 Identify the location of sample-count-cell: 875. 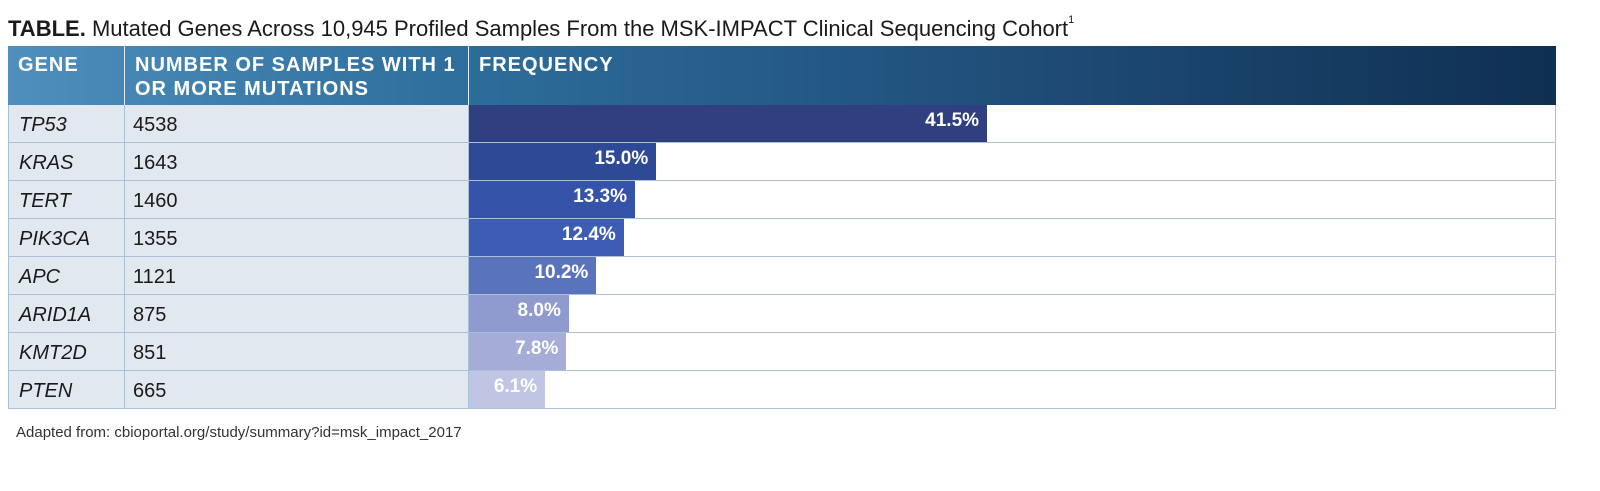
(297, 313).